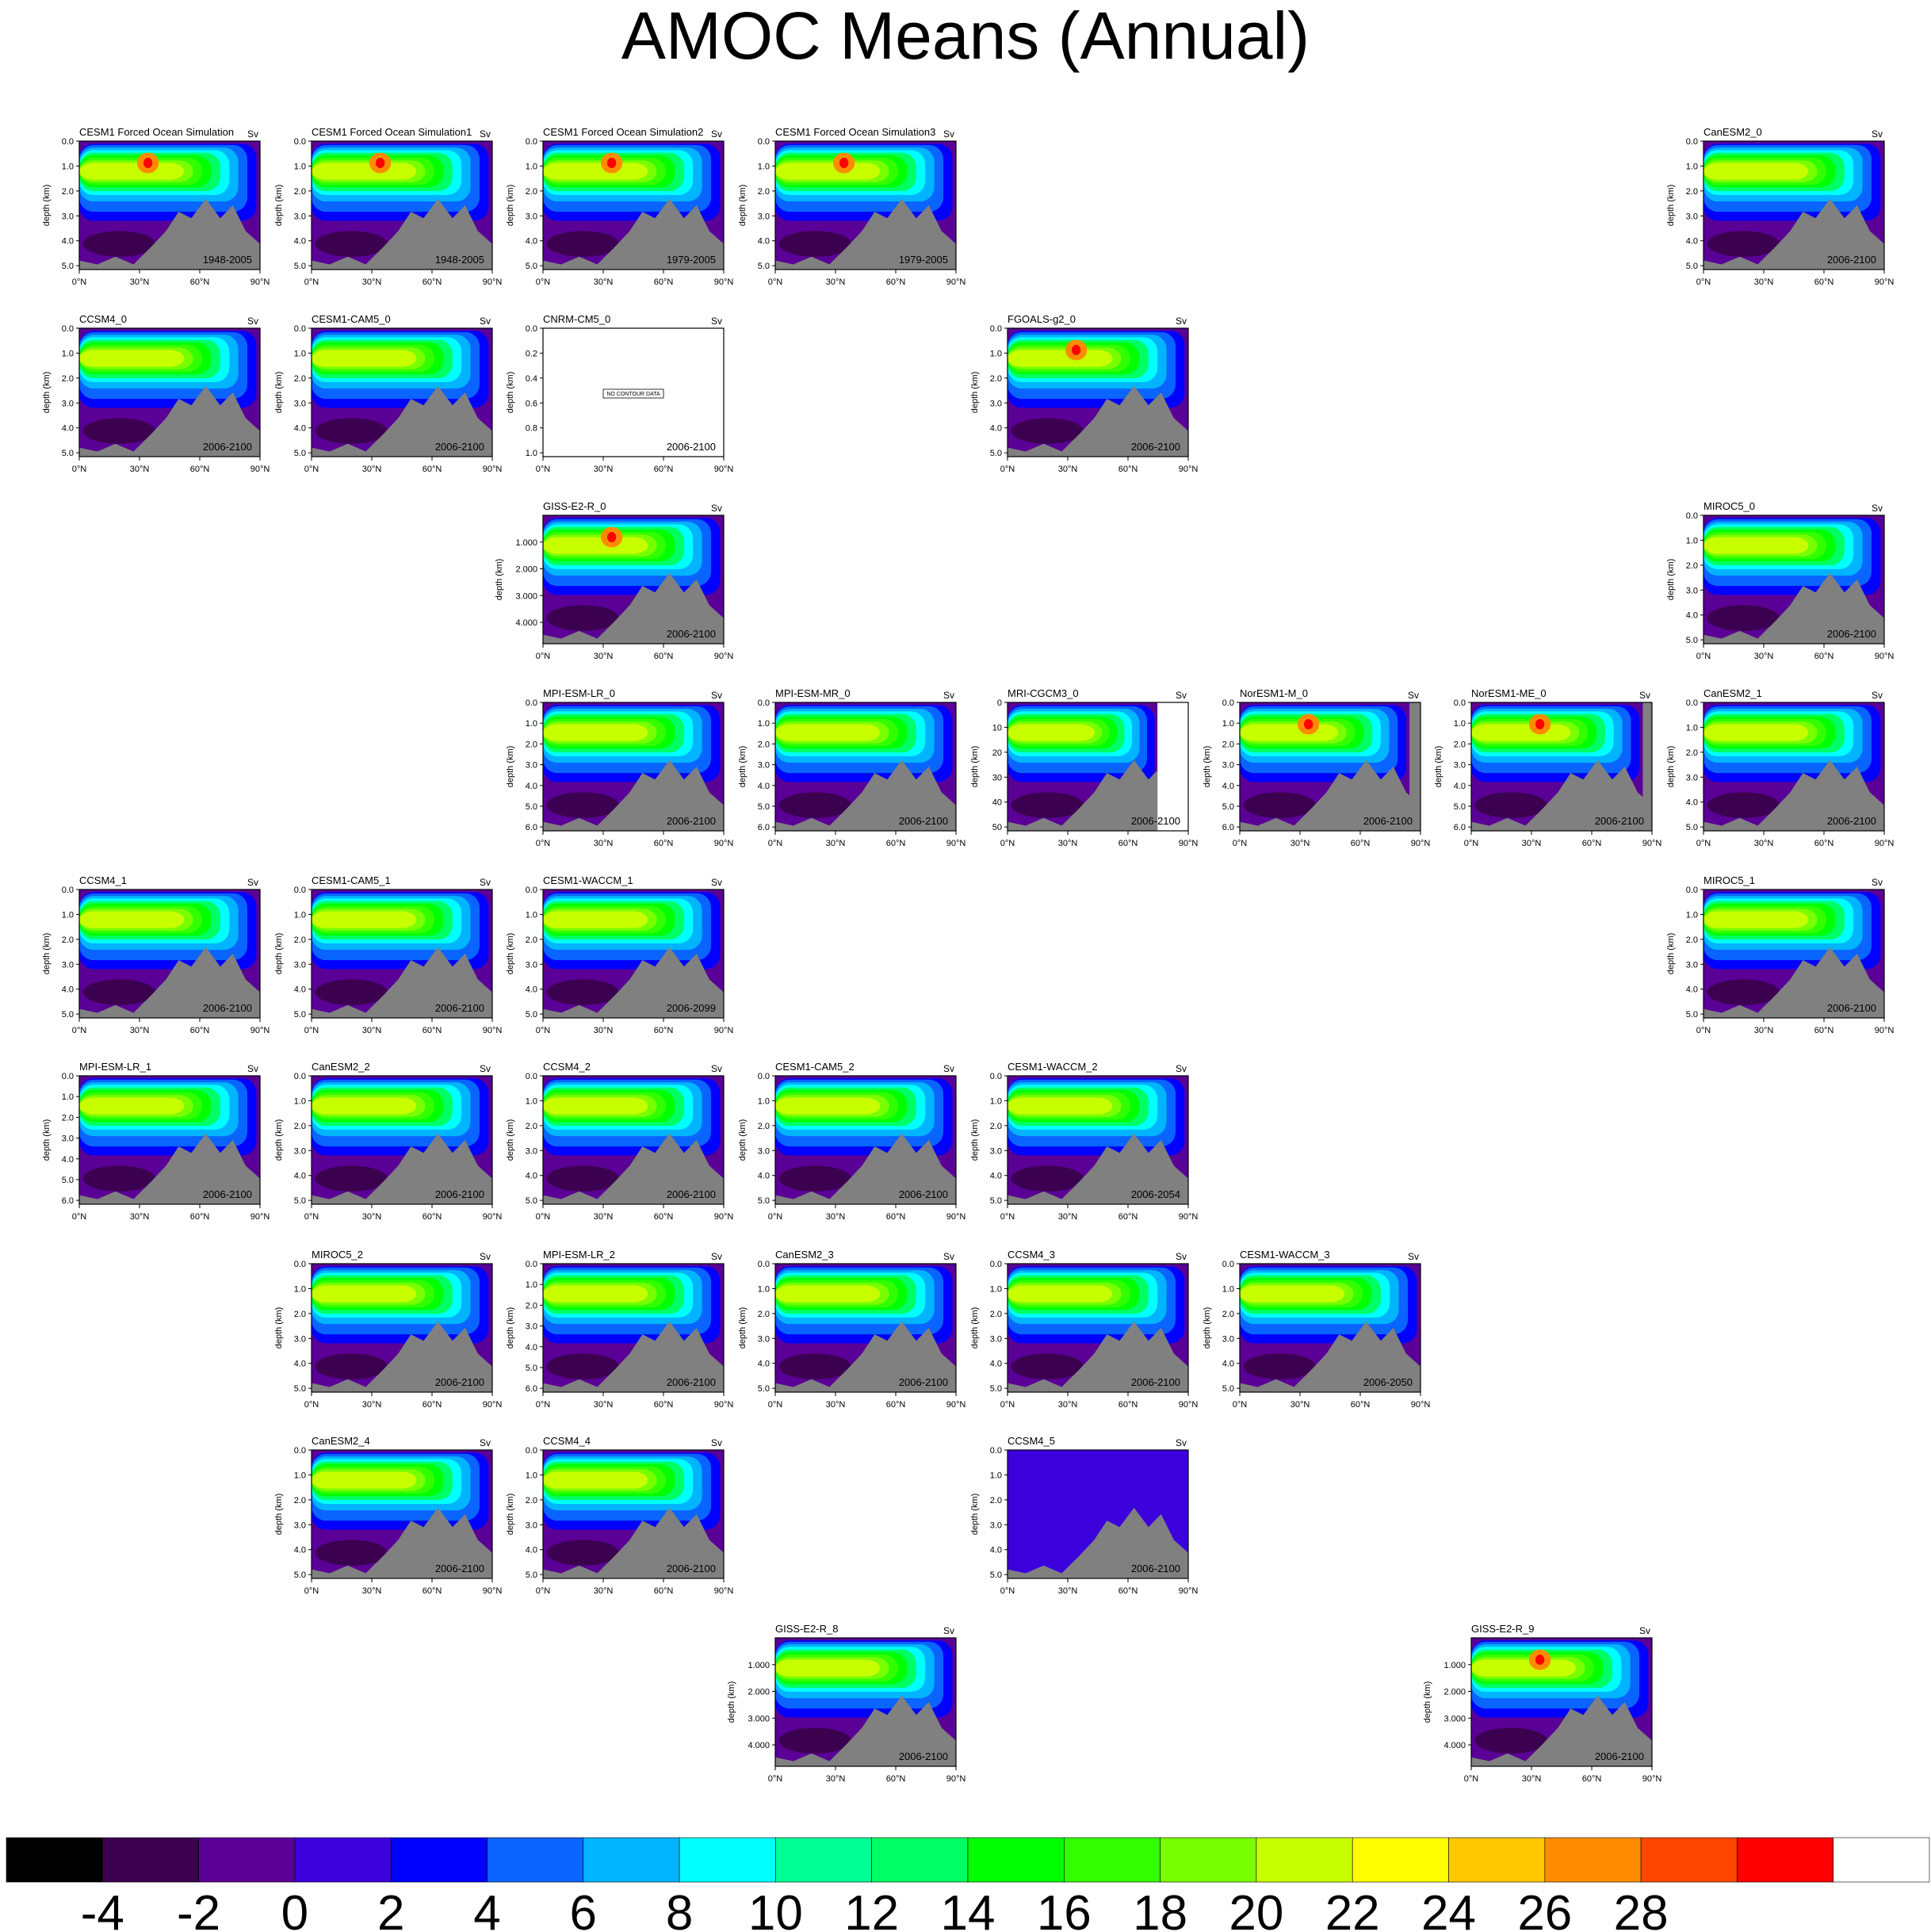 The width and height of the screenshot is (1931, 1932). Describe the element at coordinates (583, 1909) in the screenshot. I see `colorbar-tick-label: 6` at that location.